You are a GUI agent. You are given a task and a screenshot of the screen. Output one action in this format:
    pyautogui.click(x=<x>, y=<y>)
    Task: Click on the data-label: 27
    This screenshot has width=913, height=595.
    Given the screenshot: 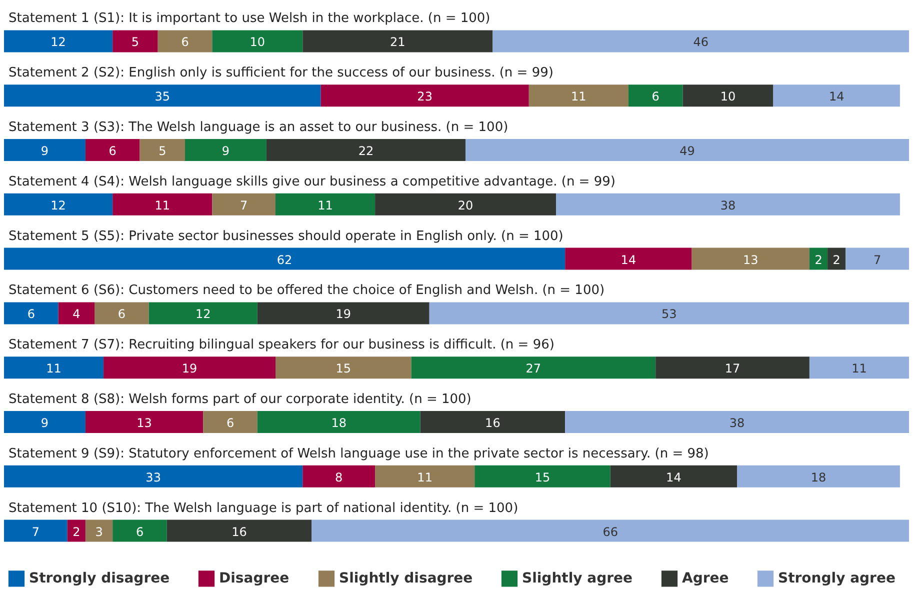 What is the action you would take?
    pyautogui.click(x=534, y=369)
    